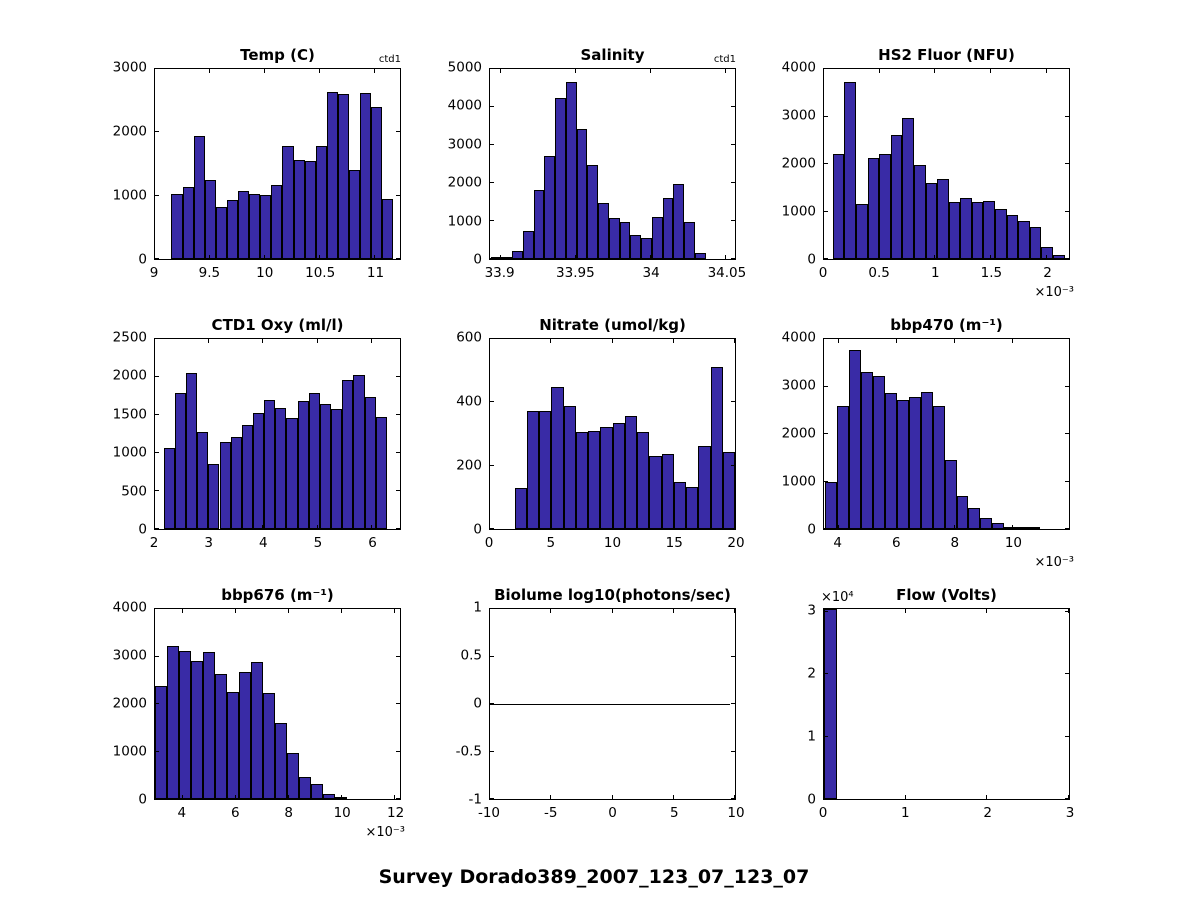 The width and height of the screenshot is (1188, 900). I want to click on y-tick-label: 4000, so click(798, 337).